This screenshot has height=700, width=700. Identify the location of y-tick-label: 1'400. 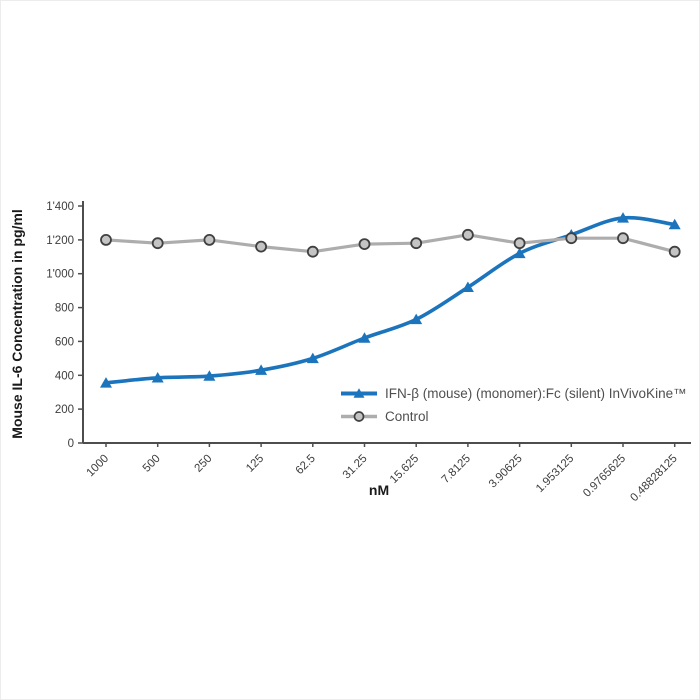
(60, 207).